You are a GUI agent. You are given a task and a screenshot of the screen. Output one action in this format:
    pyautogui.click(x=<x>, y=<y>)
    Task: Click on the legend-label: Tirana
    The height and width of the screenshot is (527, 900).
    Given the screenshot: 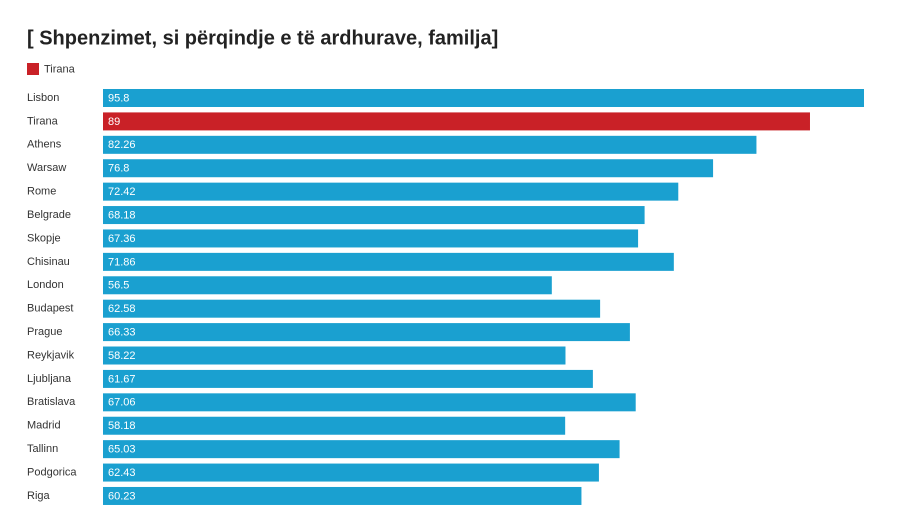 What is the action you would take?
    pyautogui.click(x=60, y=69)
    